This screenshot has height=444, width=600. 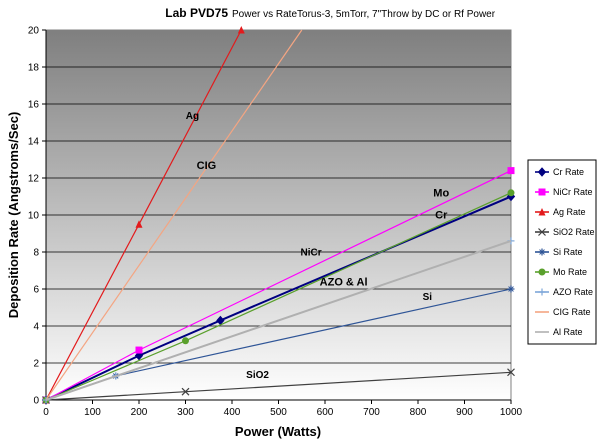 What do you see at coordinates (185, 412) in the screenshot?
I see `x-tick-label: 300` at bounding box center [185, 412].